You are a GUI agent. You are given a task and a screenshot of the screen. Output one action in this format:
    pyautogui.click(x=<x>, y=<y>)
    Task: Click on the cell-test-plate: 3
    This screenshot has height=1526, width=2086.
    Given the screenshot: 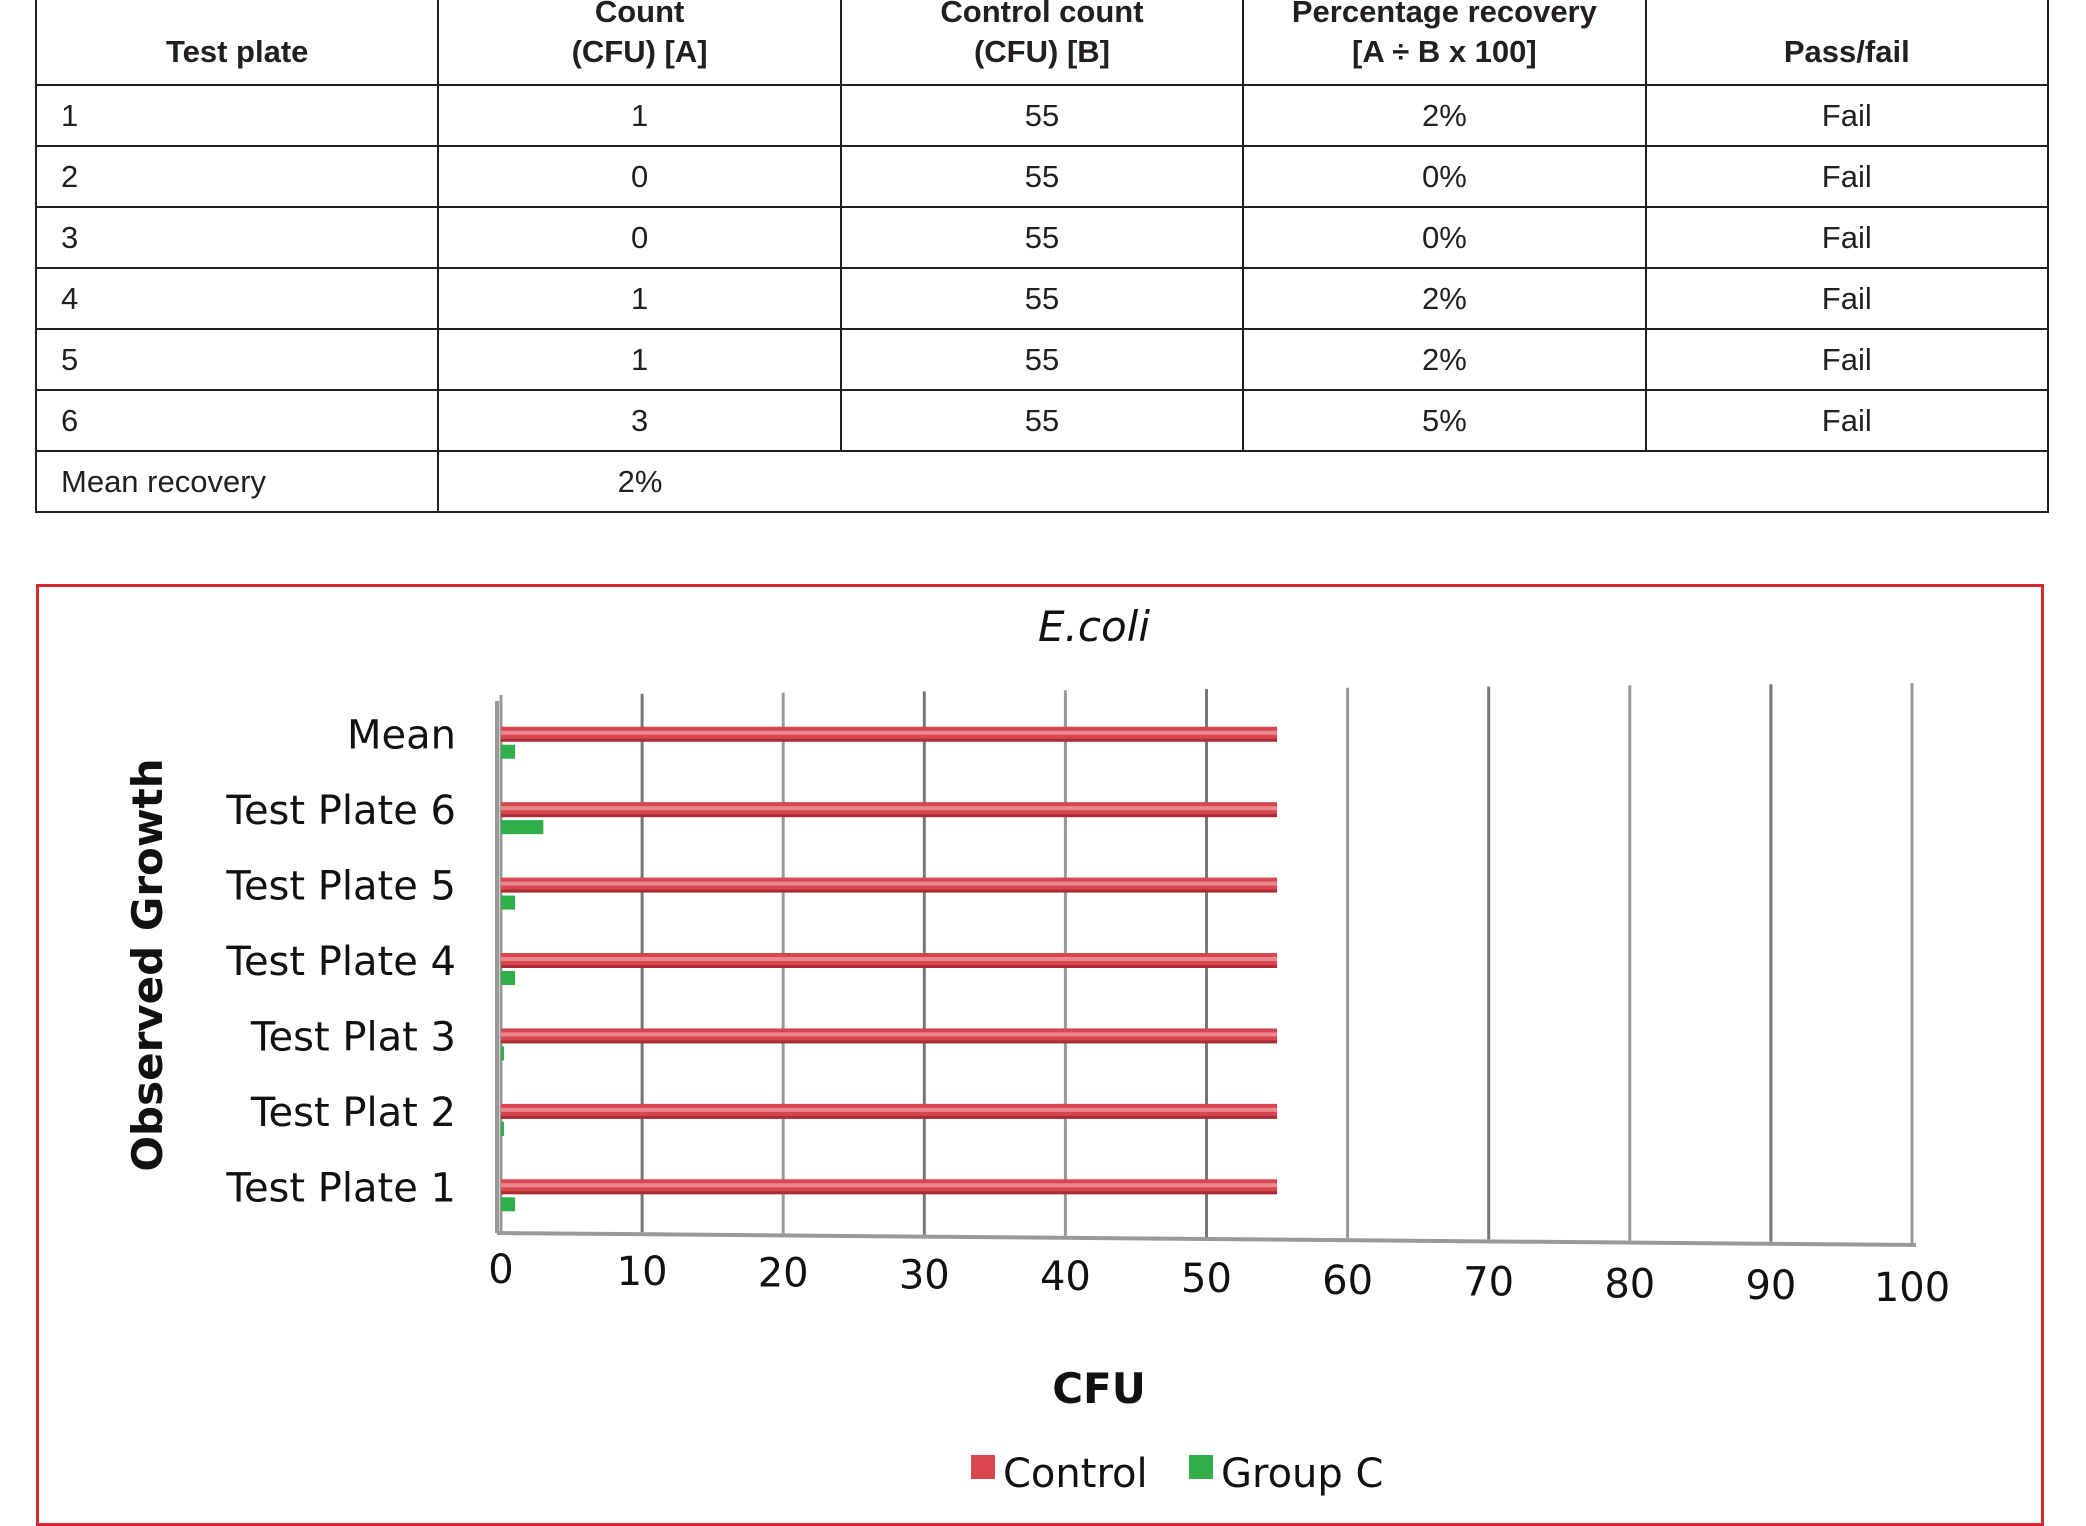 What is the action you would take?
    pyautogui.click(x=237, y=237)
    